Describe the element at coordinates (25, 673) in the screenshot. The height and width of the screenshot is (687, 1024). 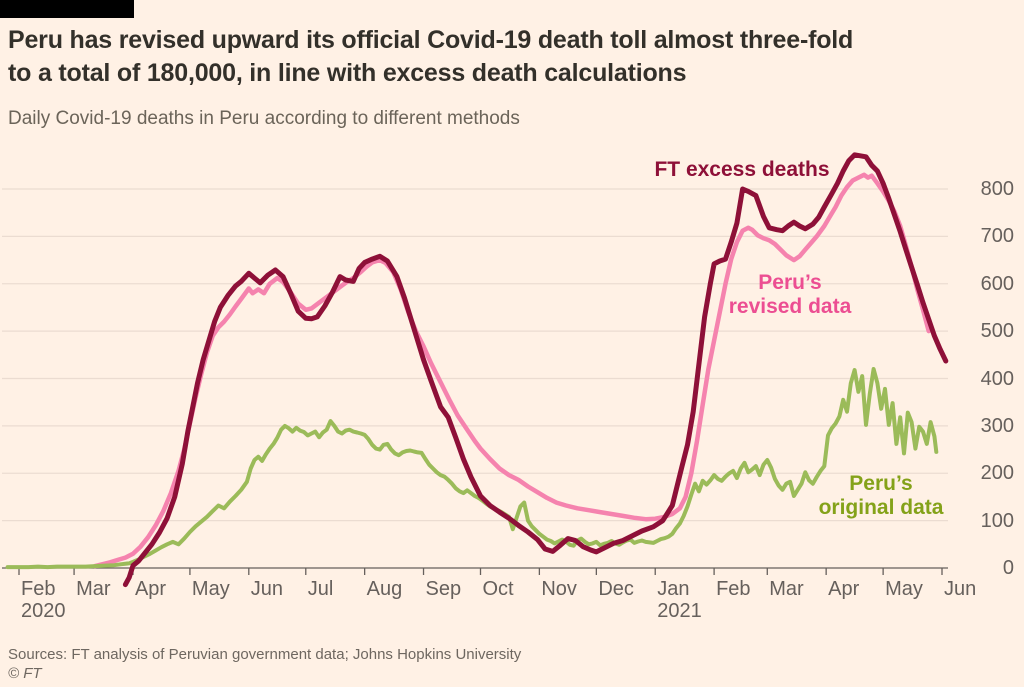
I see `copyright-note: © FT` at that location.